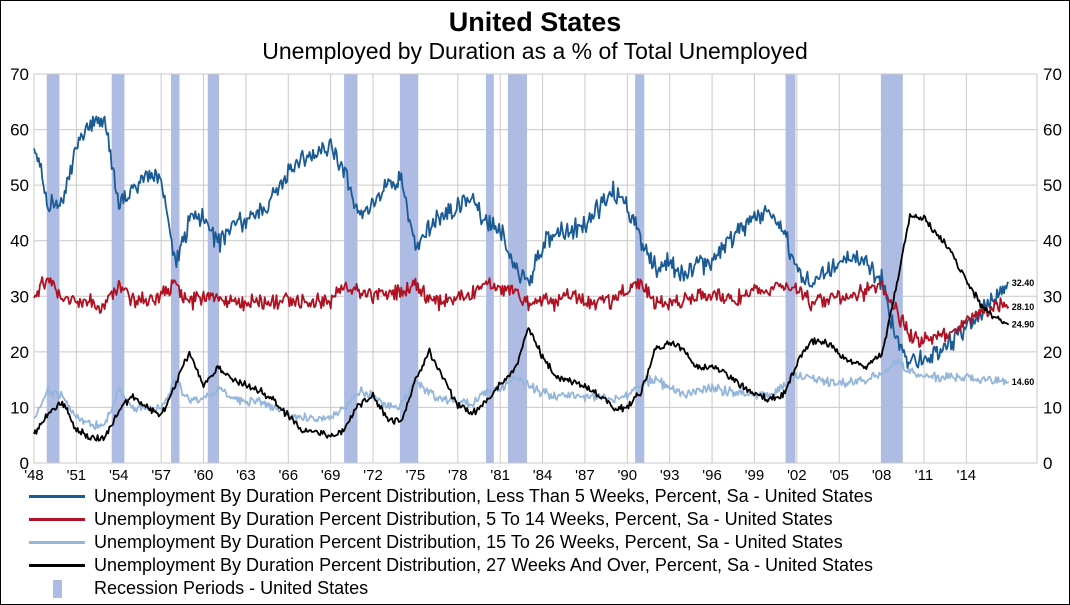  I want to click on series-end-value-label: 24.90, so click(1023, 325).